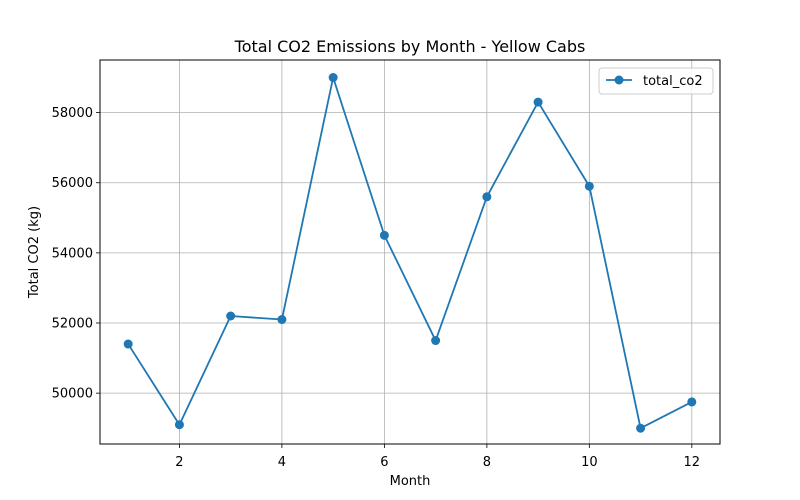  I want to click on x-tick-label: 6, so click(384, 462).